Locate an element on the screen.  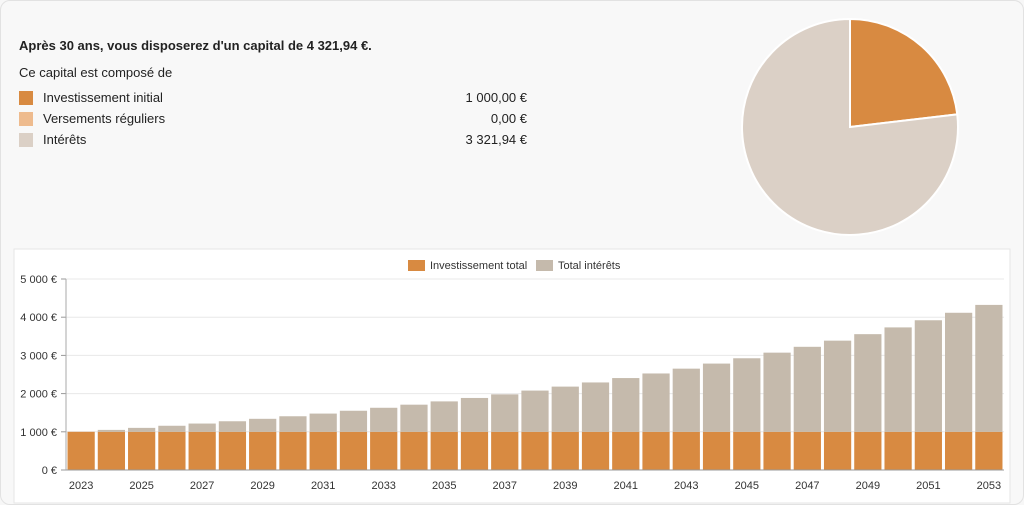
bar-investment-2045 is located at coordinates (747, 450).